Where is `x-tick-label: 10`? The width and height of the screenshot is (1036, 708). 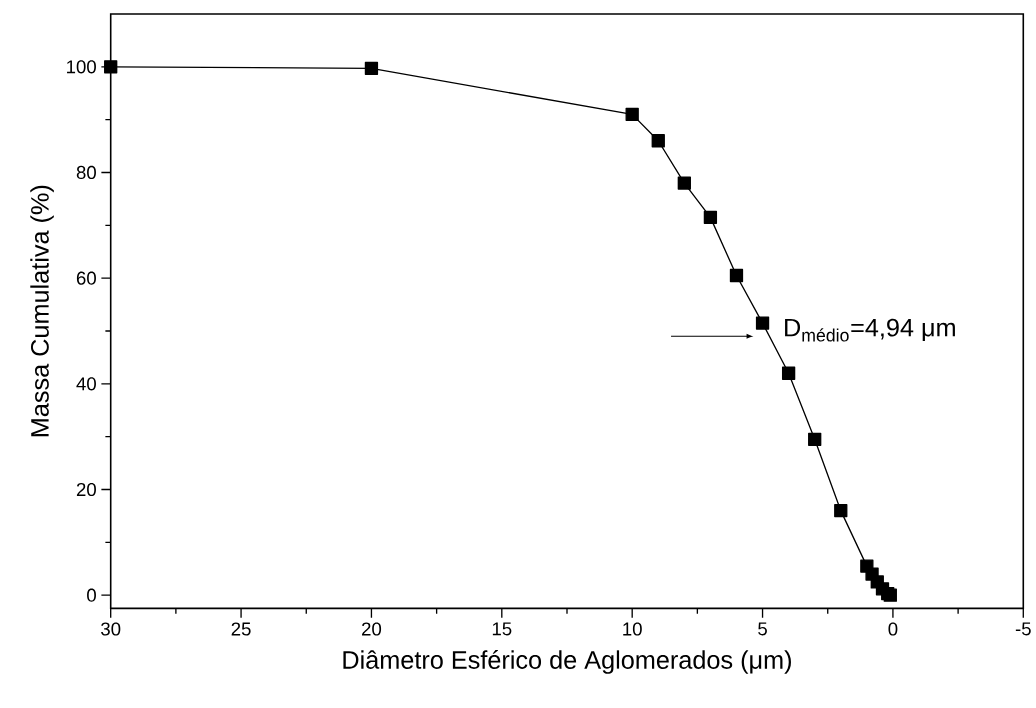
x-tick-label: 10 is located at coordinates (632, 629).